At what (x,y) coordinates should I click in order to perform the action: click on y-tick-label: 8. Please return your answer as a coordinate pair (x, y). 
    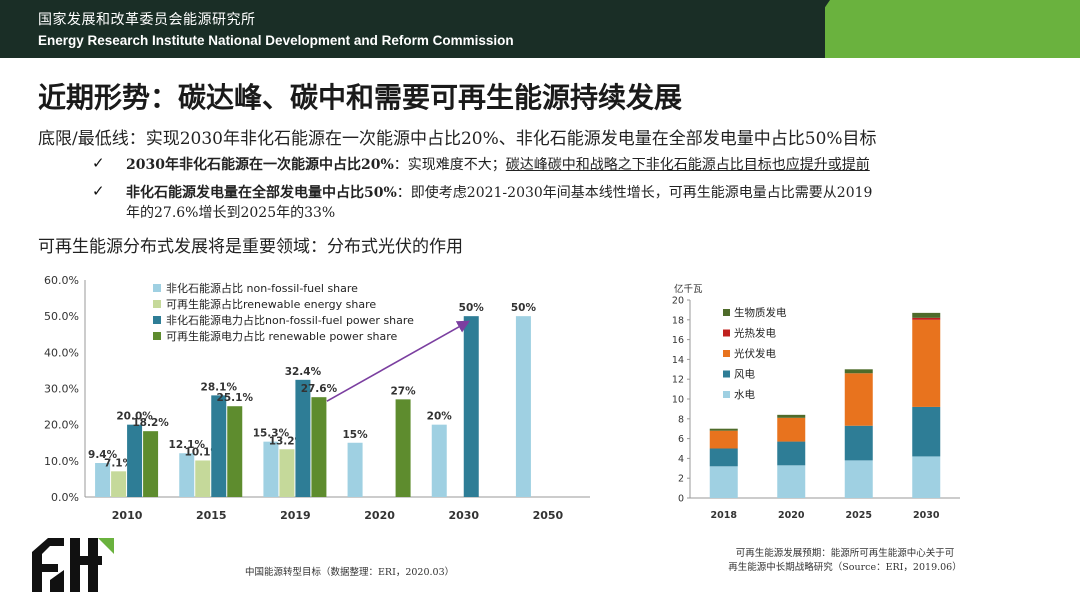
    Looking at the image, I should click on (681, 419).